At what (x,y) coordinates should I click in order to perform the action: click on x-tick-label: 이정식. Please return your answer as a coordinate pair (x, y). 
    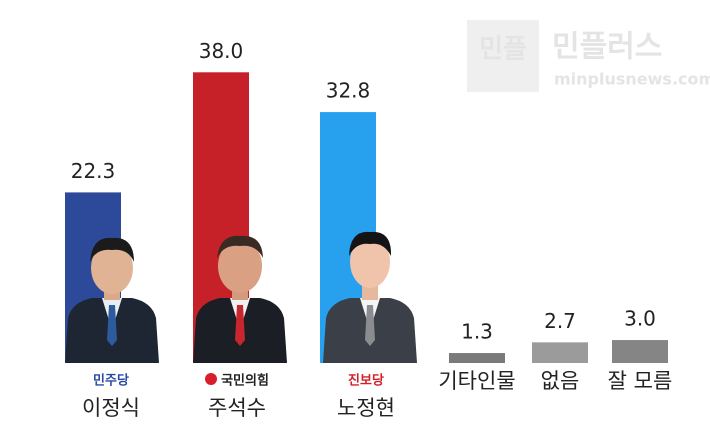
    Looking at the image, I should click on (111, 408).